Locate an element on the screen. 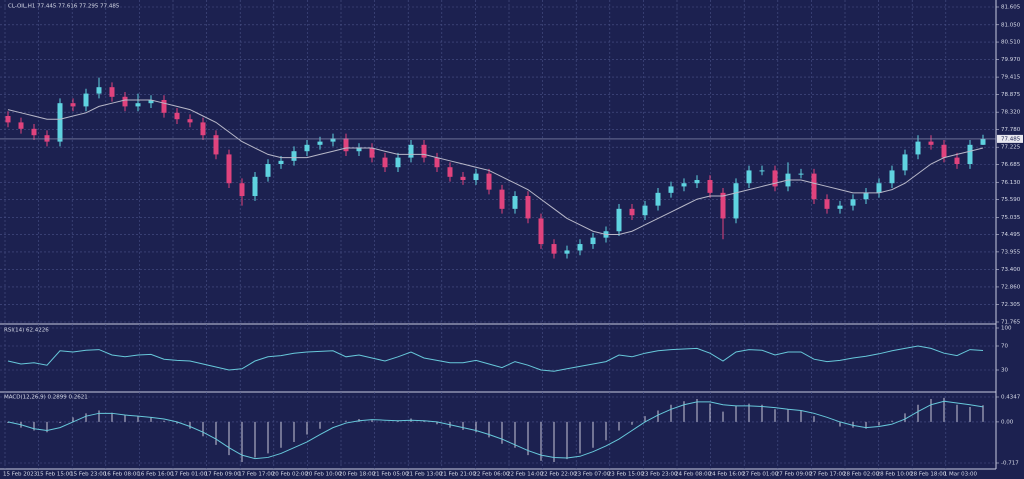  x-tick-label: 17 Feb 17:00 is located at coordinates (256, 475).